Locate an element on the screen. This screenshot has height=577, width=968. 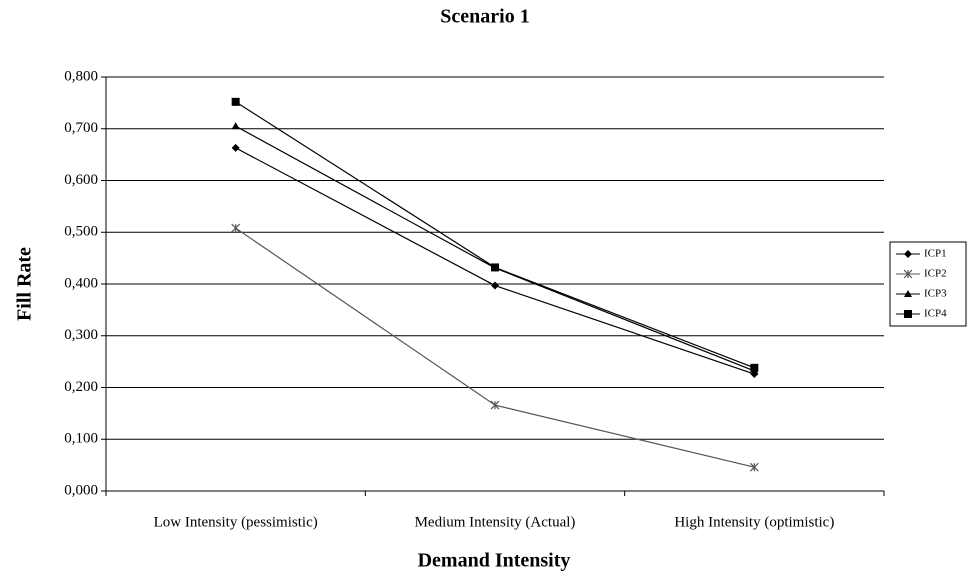
x-tick-label: Low Intensity (pessimistic) is located at coordinates (236, 522).